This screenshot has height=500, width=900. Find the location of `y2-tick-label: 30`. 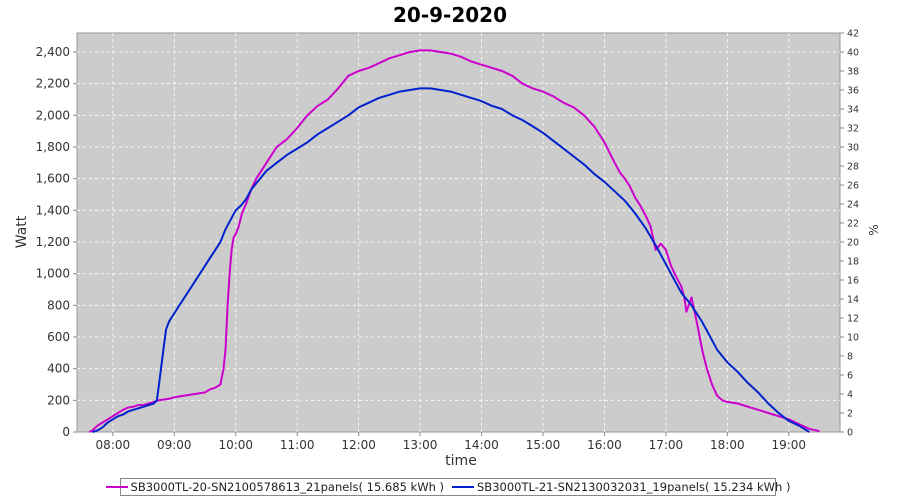

y2-tick-label: 30 is located at coordinates (853, 148).